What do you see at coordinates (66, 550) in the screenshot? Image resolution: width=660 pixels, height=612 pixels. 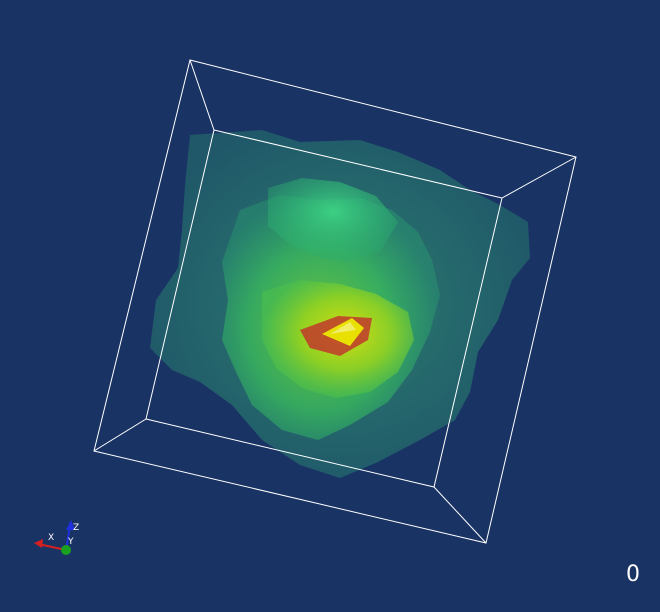 I see `y-axis-marker` at bounding box center [66, 550].